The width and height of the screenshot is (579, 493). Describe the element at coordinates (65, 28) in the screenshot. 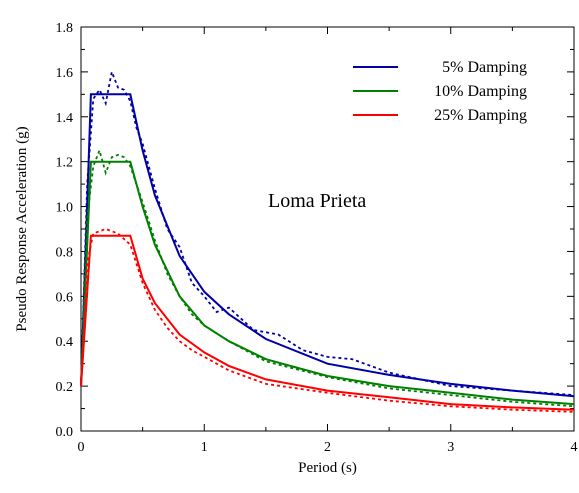

I see `y-tick-label: 1.8` at that location.